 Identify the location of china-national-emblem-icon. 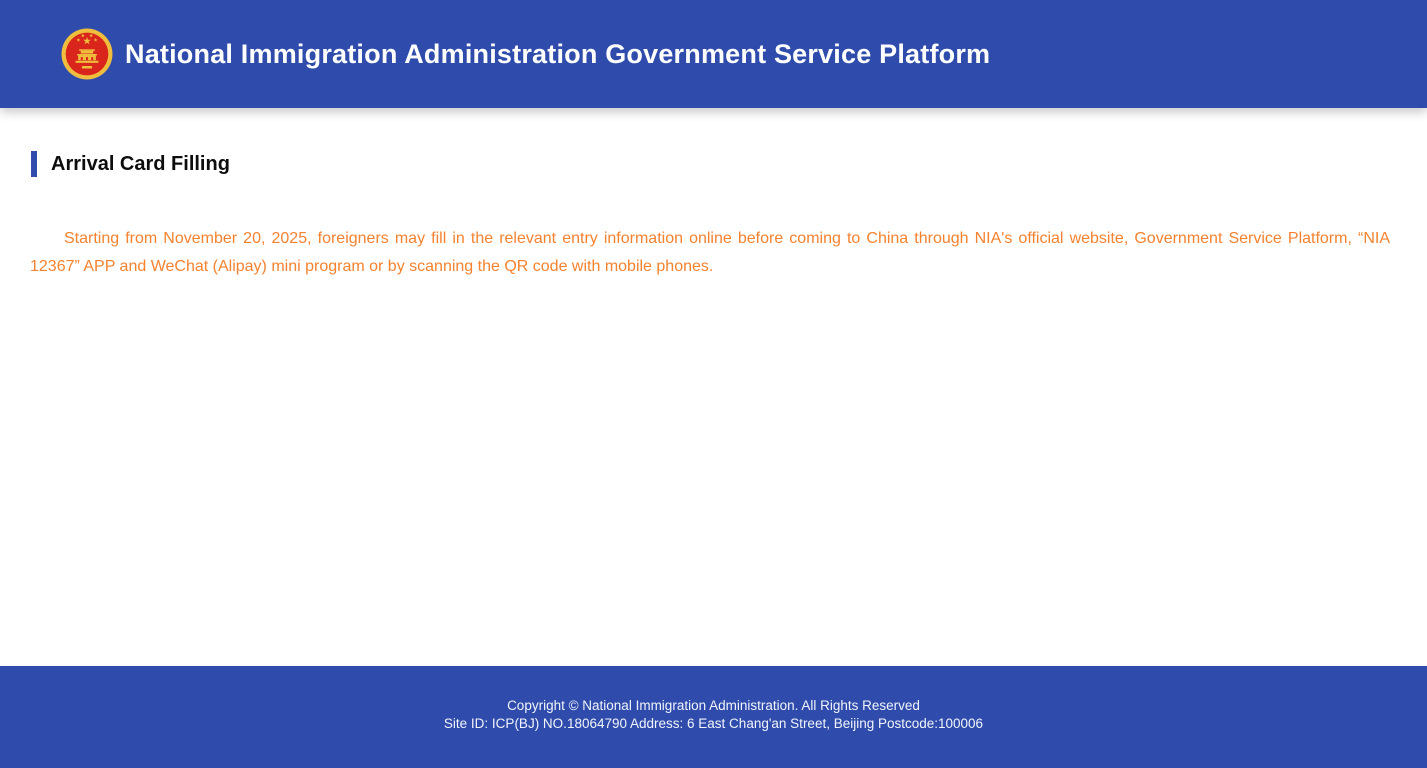
(87, 54).